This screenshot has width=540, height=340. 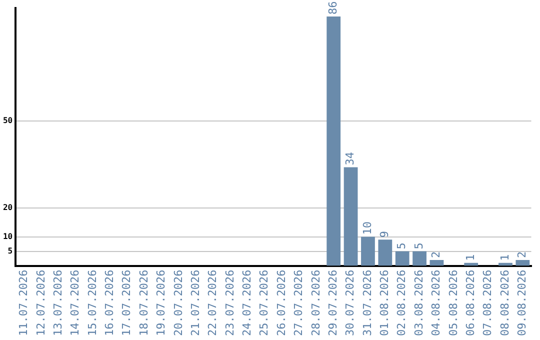 What do you see at coordinates (487, 303) in the screenshot?
I see `x-tick-label: 07.08.2026` at bounding box center [487, 303].